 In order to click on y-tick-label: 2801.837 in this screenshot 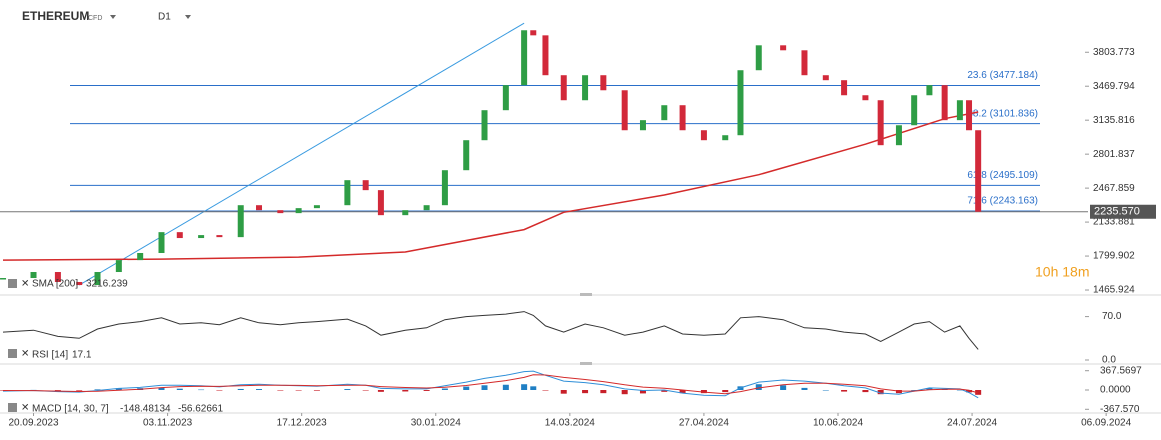, I will do `click(1114, 154)`.